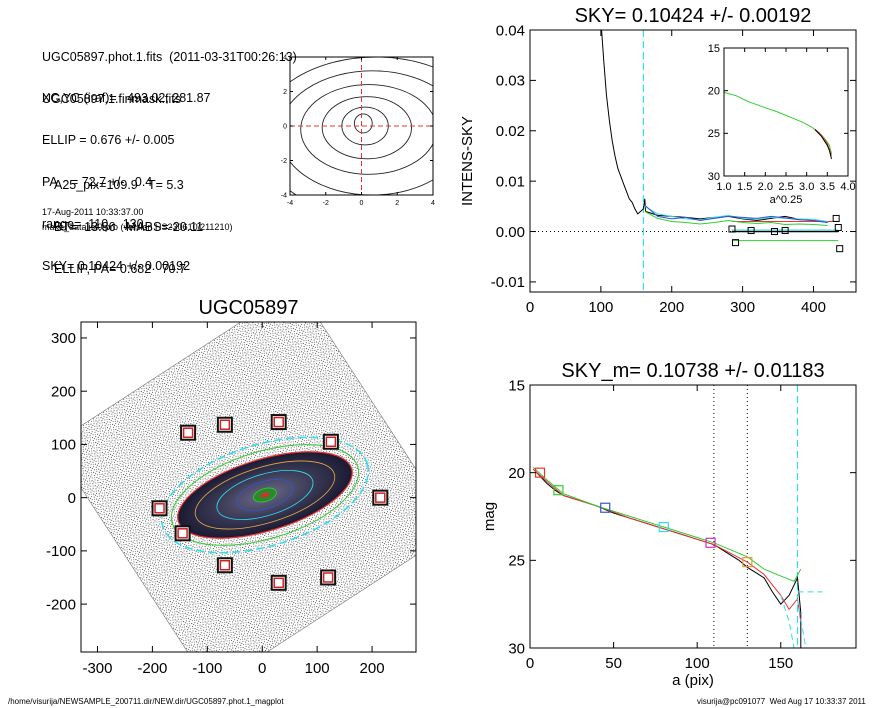 The width and height of the screenshot is (885, 708). I want to click on image-title: UGC05897, so click(248, 308).